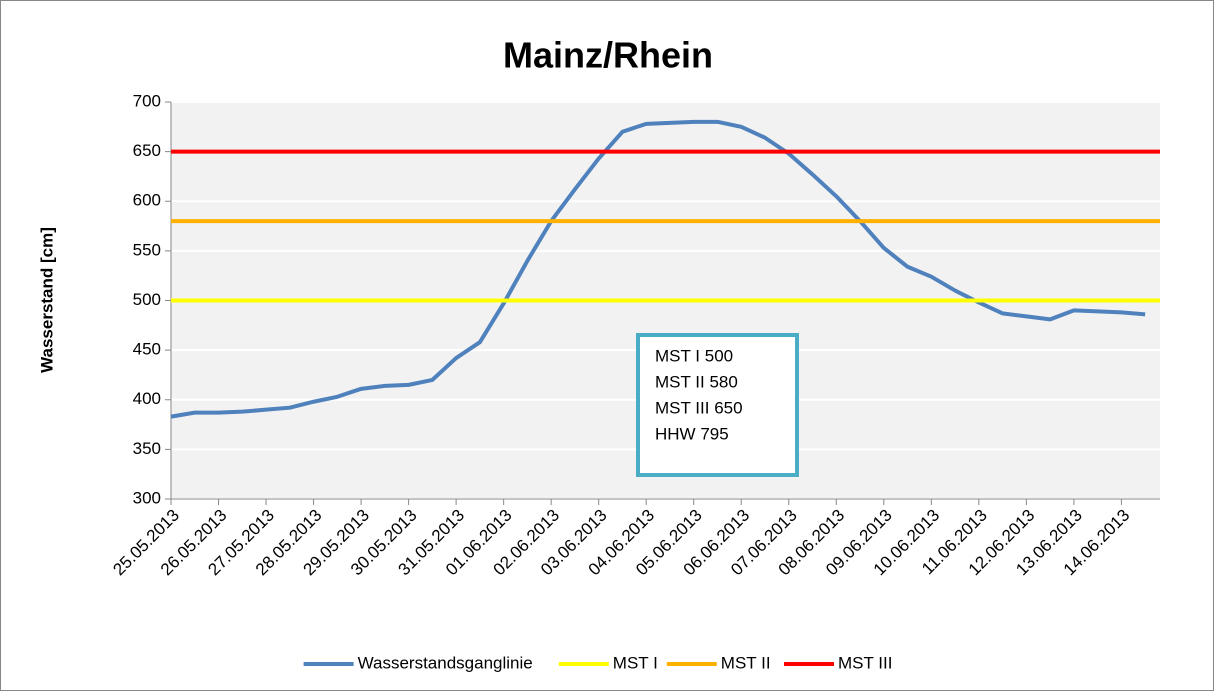  Describe the element at coordinates (147, 299) in the screenshot. I see `y-tick-label: 500` at that location.